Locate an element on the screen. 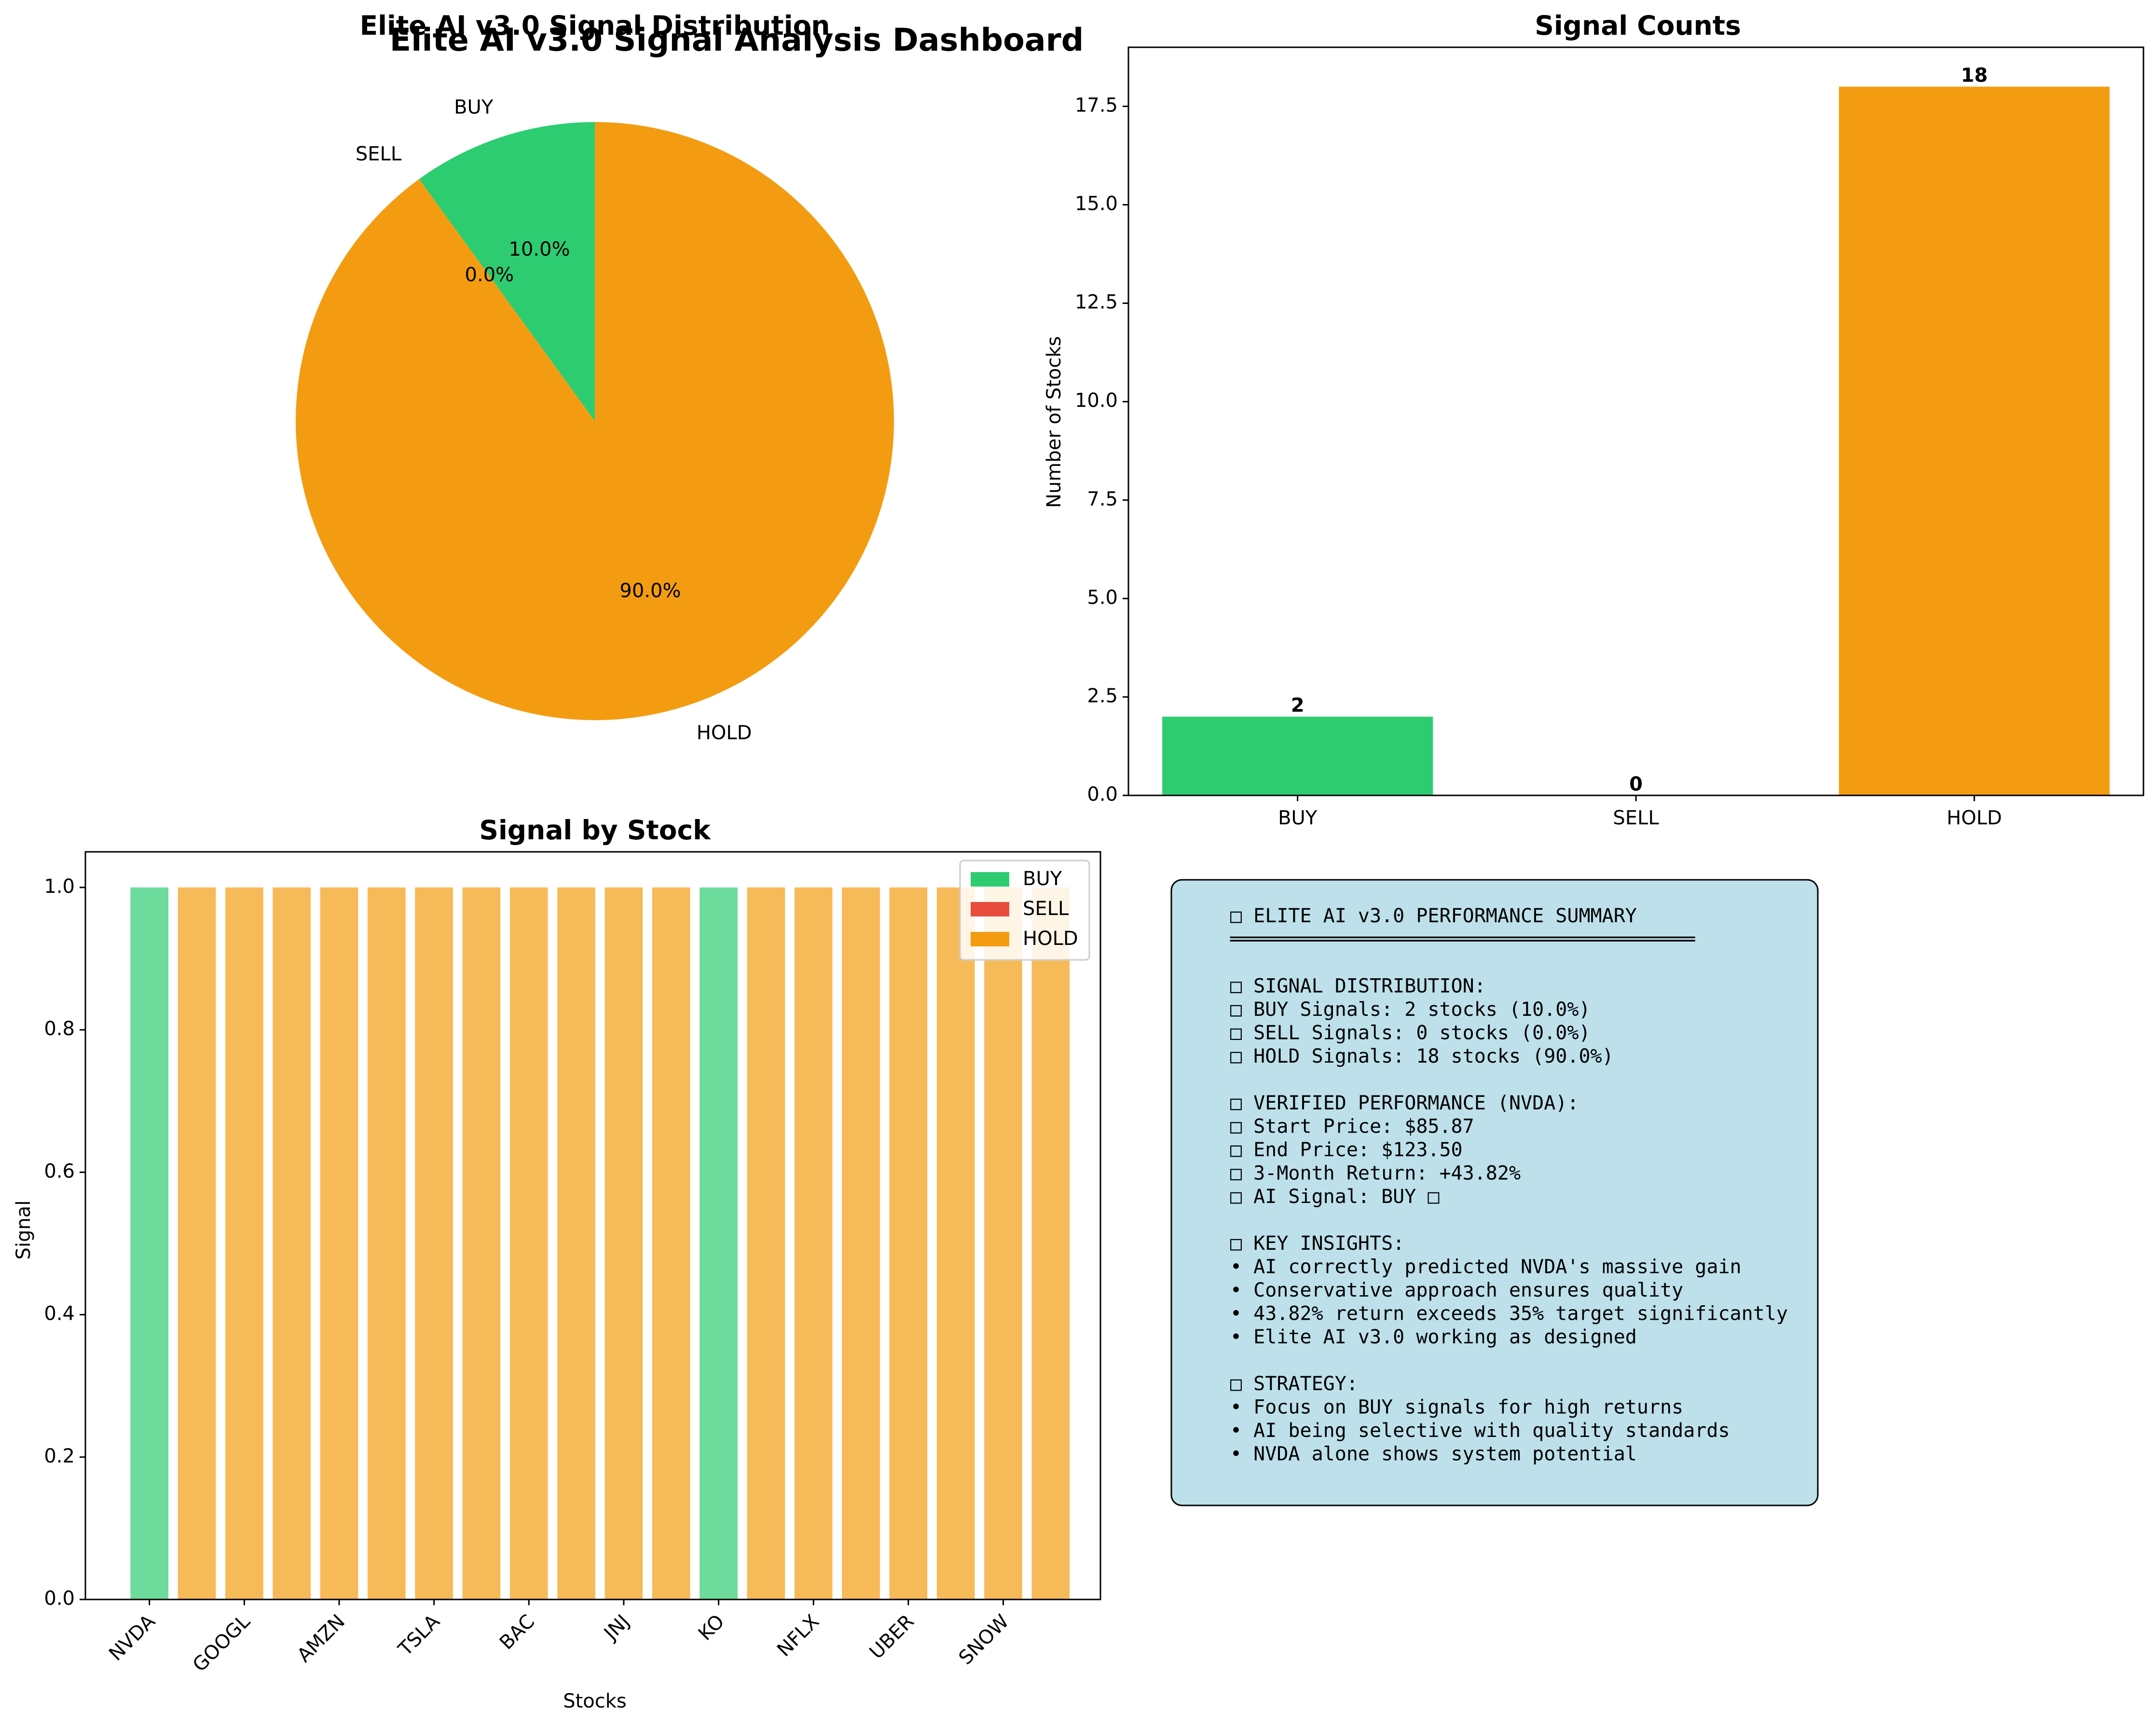 Image resolution: width=2156 pixels, height=1722 pixels. stock-xtick-label: JNJ is located at coordinates (616, 1628).